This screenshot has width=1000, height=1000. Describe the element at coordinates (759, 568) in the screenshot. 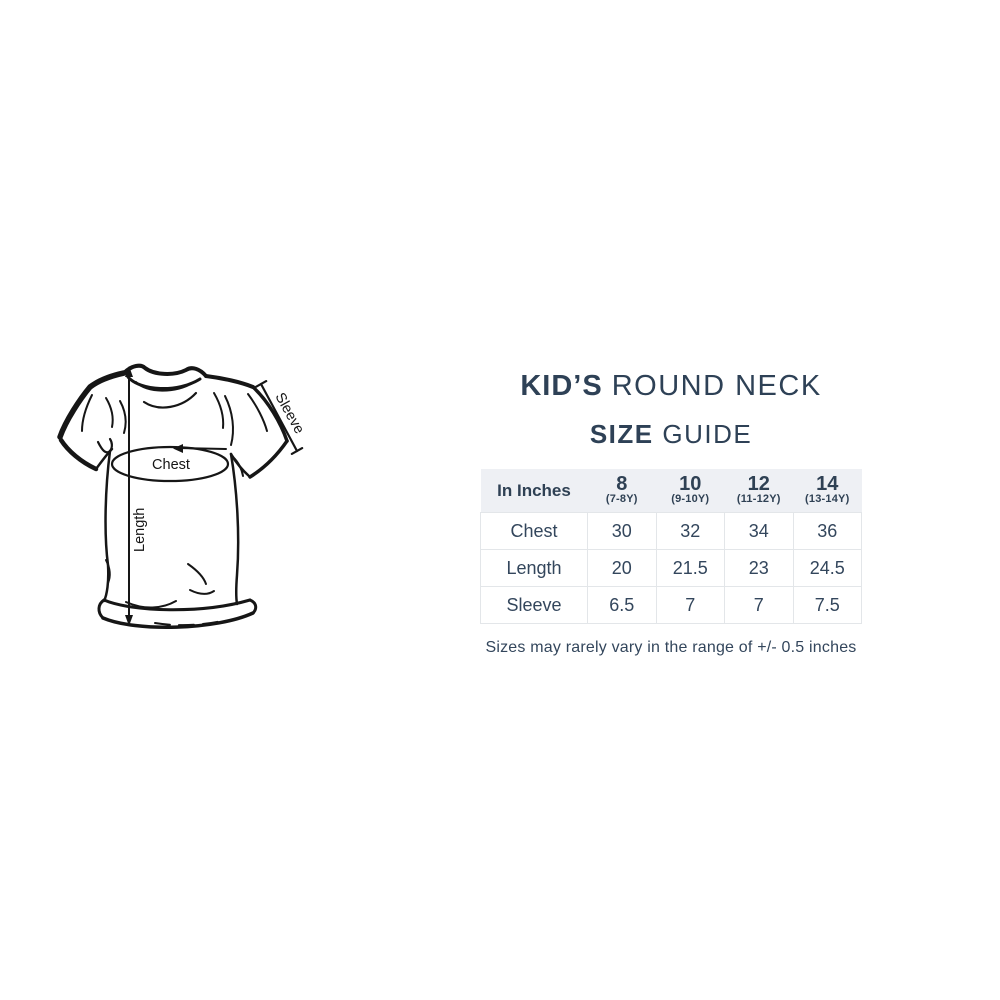

I see `table-cell: 23` at that location.